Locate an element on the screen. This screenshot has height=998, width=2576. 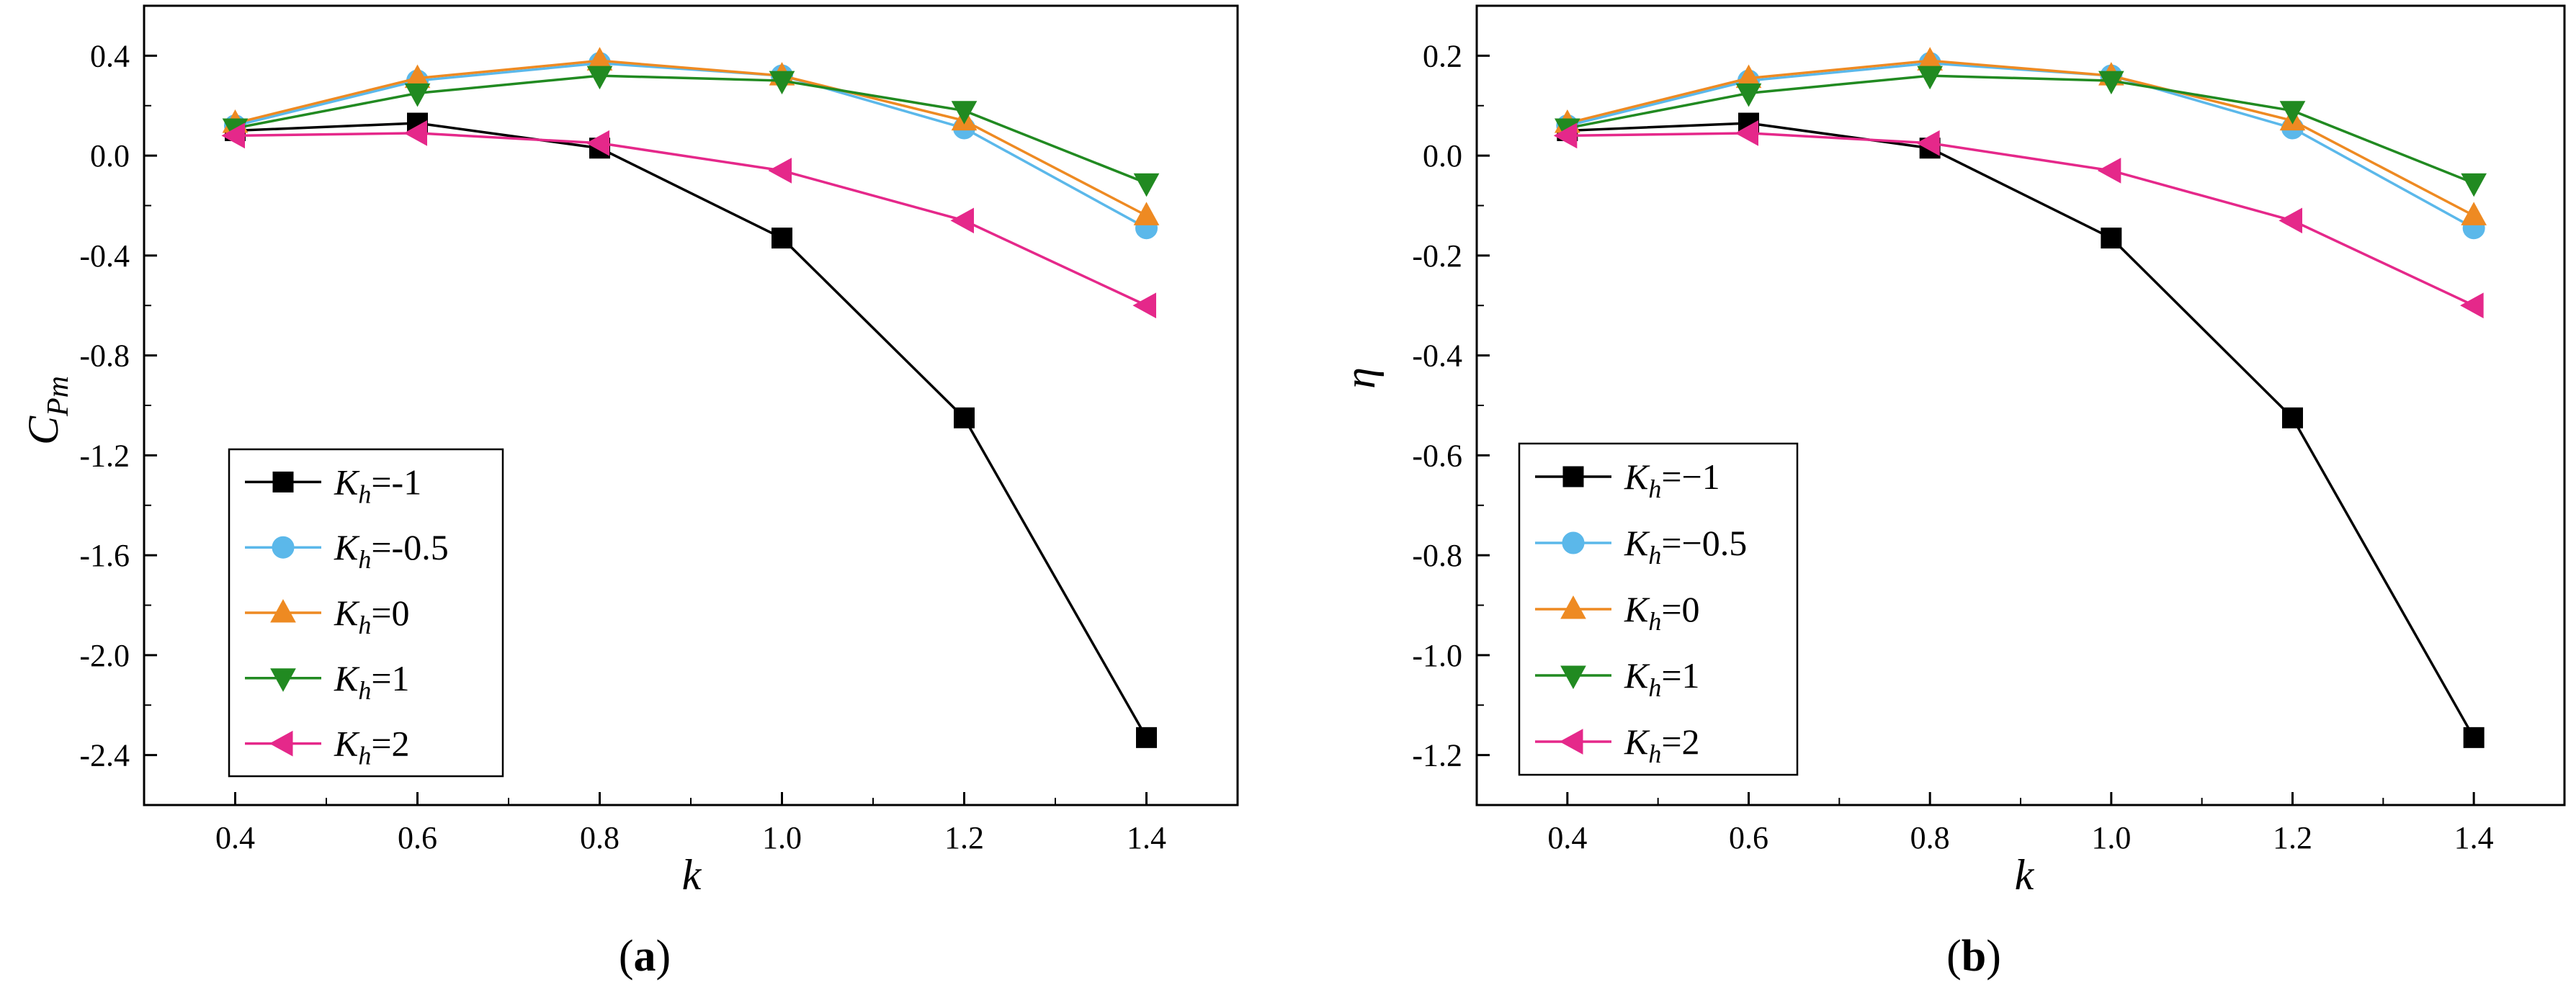
legend-item-1: Kh=−0.5 is located at coordinates (1641, 546).